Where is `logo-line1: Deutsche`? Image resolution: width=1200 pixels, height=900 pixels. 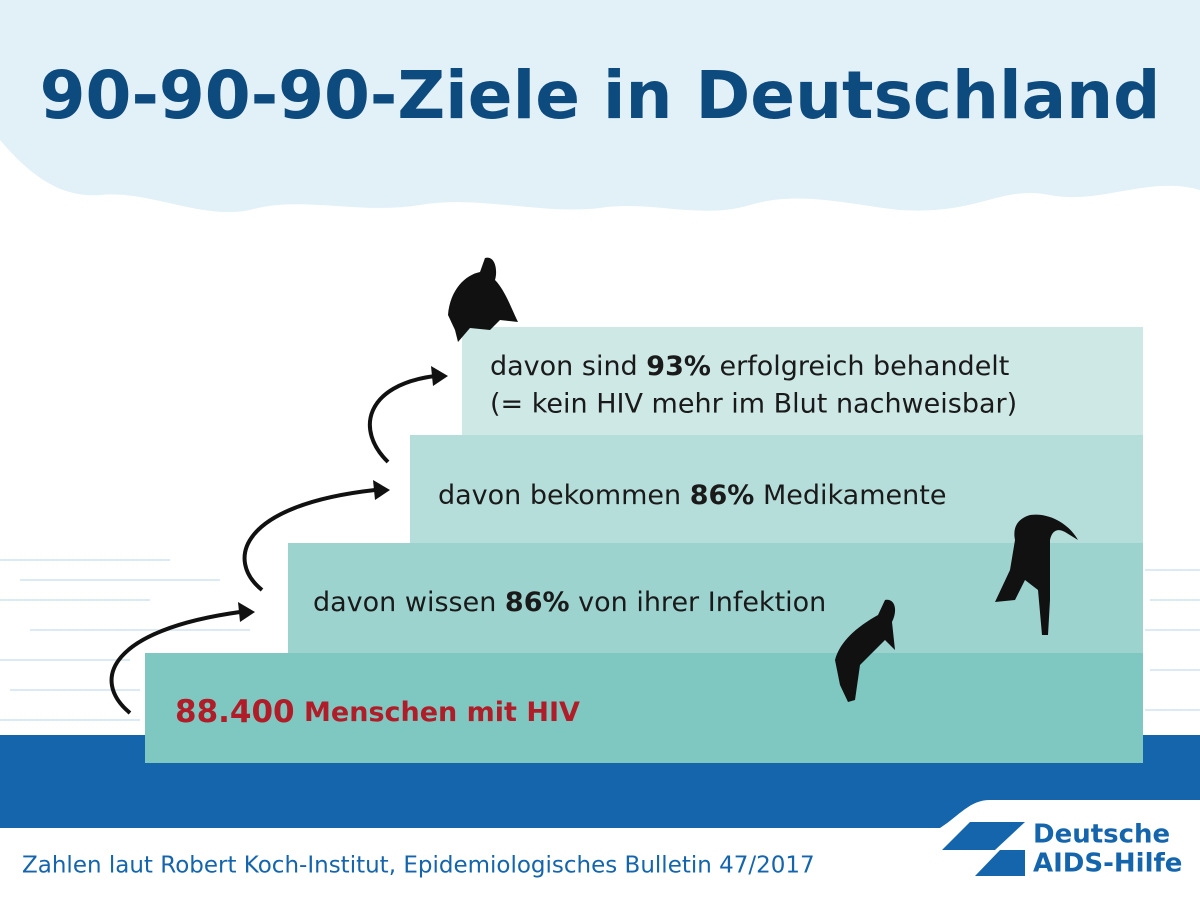 logo-line1: Deutsche is located at coordinates (1101, 835).